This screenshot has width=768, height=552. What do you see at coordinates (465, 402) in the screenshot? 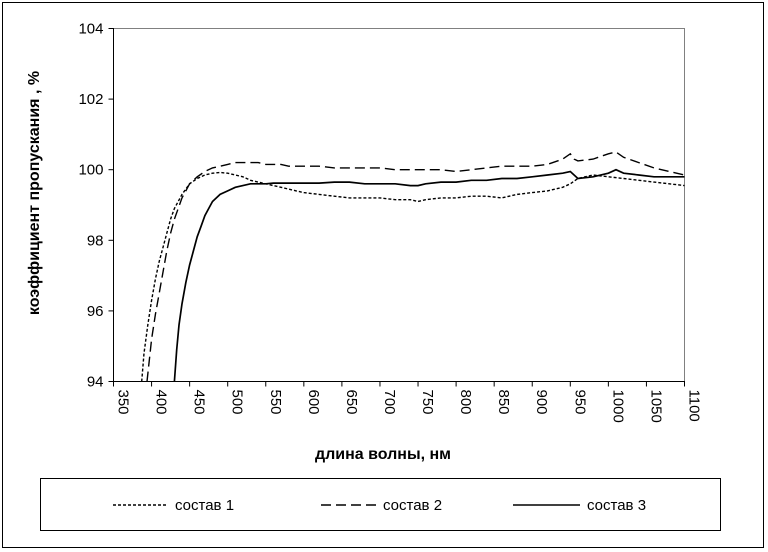
I see `x-tick-label: 800` at bounding box center [465, 402].